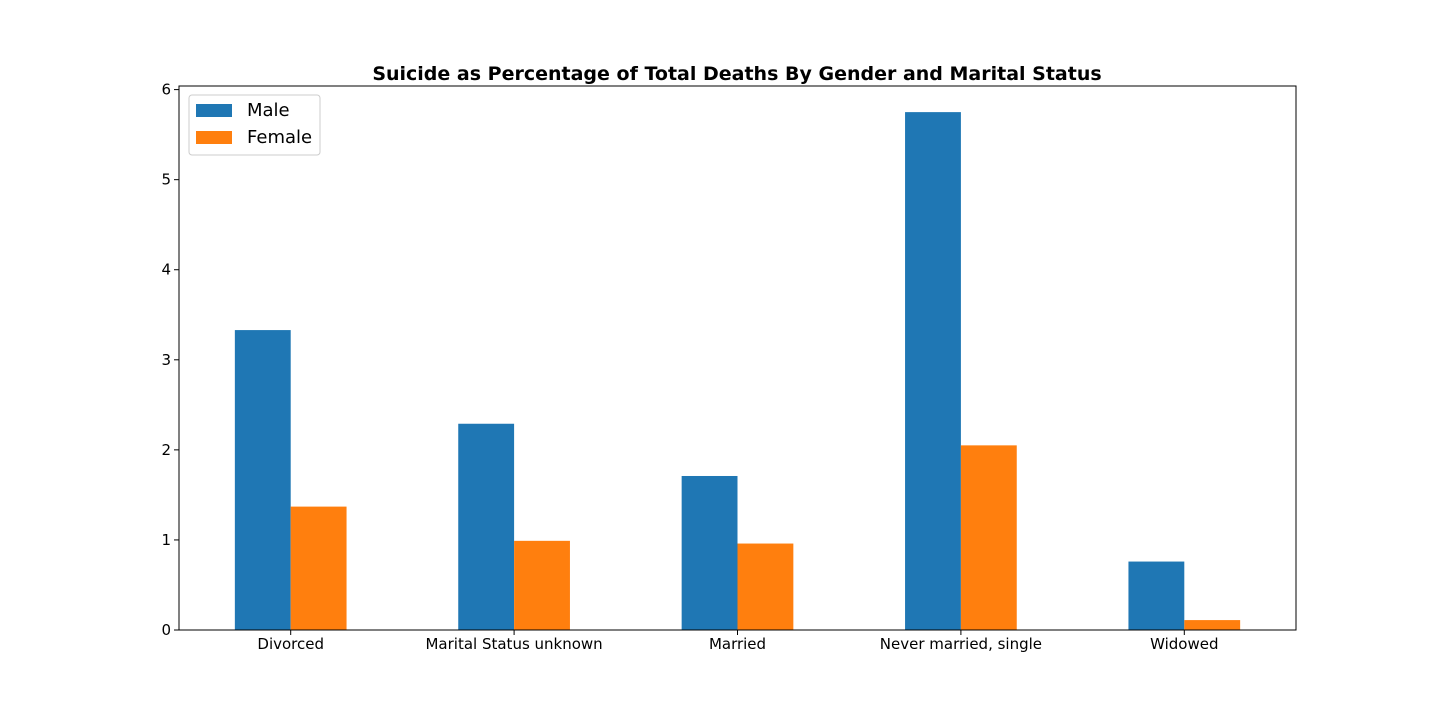 The image size is (1440, 720). What do you see at coordinates (268, 110) in the screenshot?
I see `legend-label-male: Male` at bounding box center [268, 110].